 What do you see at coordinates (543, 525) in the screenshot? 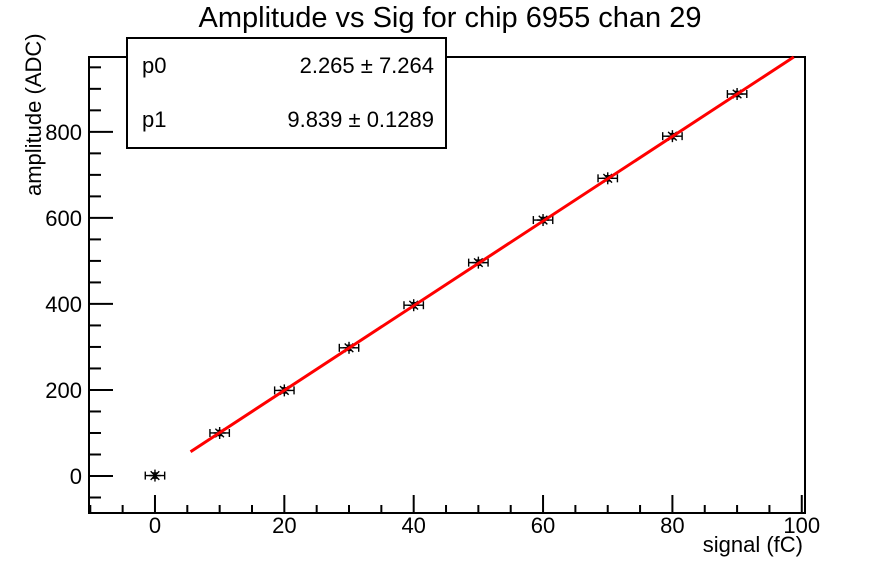
I see `x-tick-label: 60` at bounding box center [543, 525].